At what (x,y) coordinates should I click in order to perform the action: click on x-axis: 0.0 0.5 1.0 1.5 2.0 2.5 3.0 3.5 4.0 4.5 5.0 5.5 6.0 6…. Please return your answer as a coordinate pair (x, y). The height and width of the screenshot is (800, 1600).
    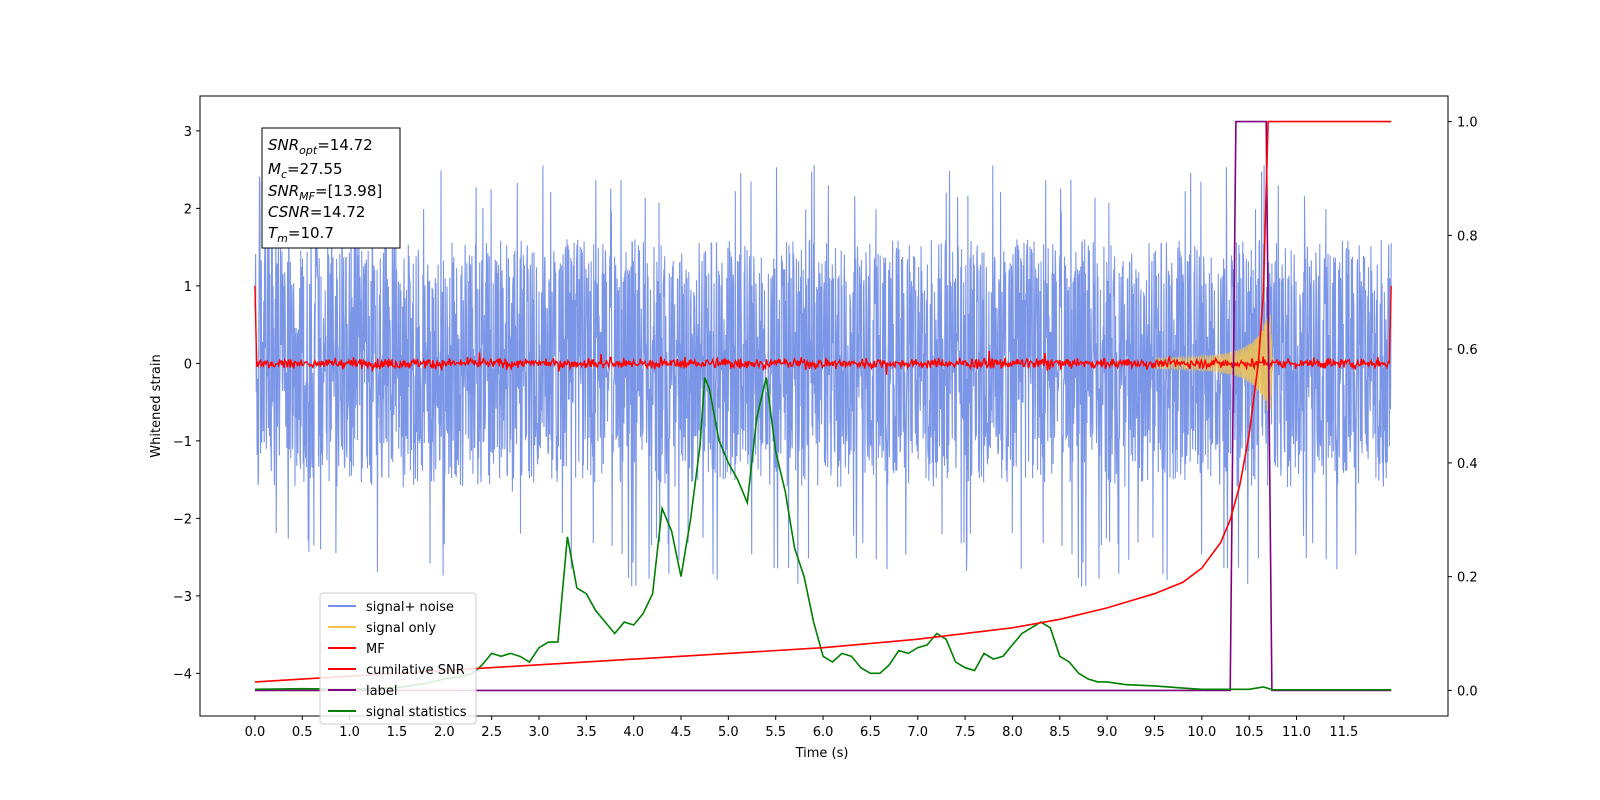
    Looking at the image, I should click on (801, 728).